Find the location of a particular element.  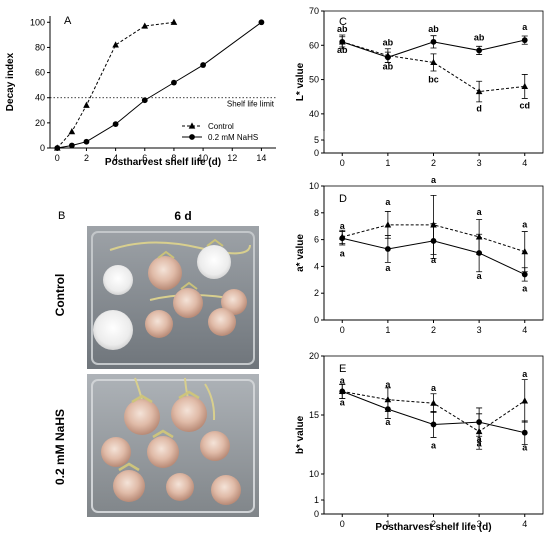

significance-label-0: d is located at coordinates (479, 109).